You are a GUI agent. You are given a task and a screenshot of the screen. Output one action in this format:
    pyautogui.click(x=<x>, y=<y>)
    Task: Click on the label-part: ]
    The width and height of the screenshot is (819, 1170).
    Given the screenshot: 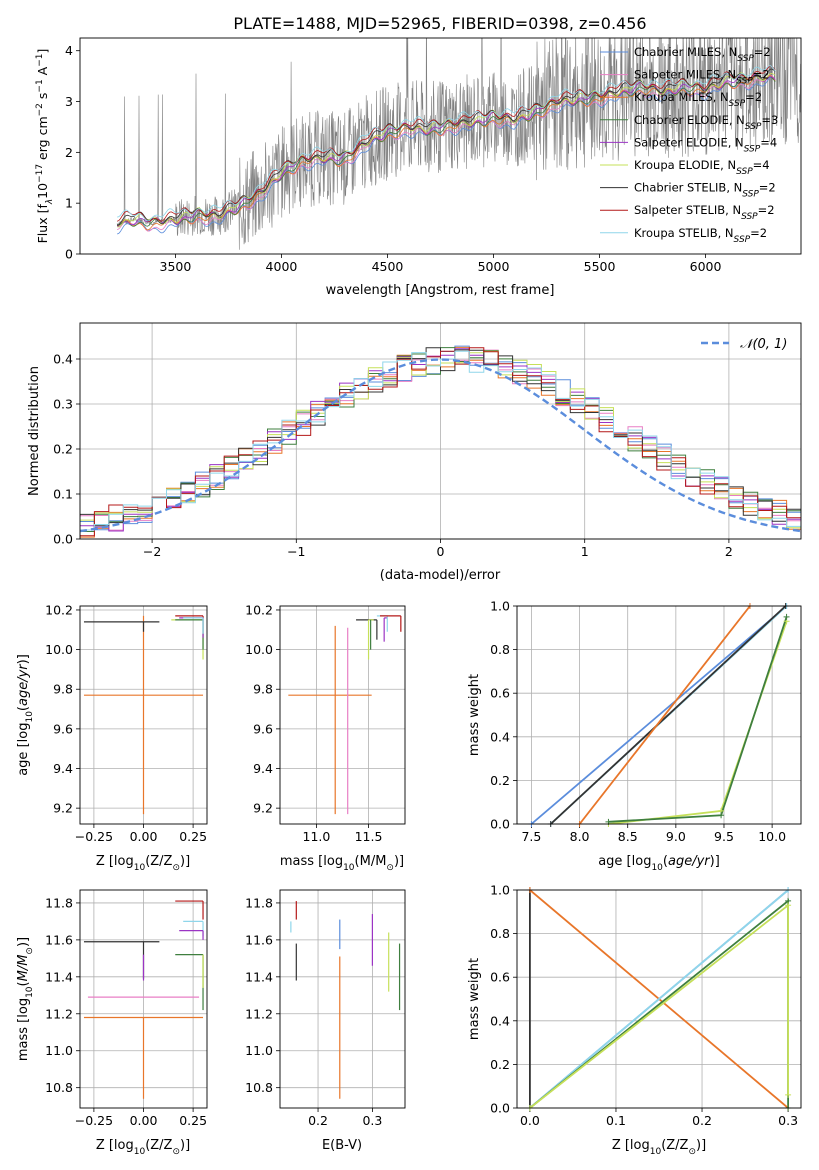 What is the action you would take?
    pyautogui.click(x=42, y=51)
    